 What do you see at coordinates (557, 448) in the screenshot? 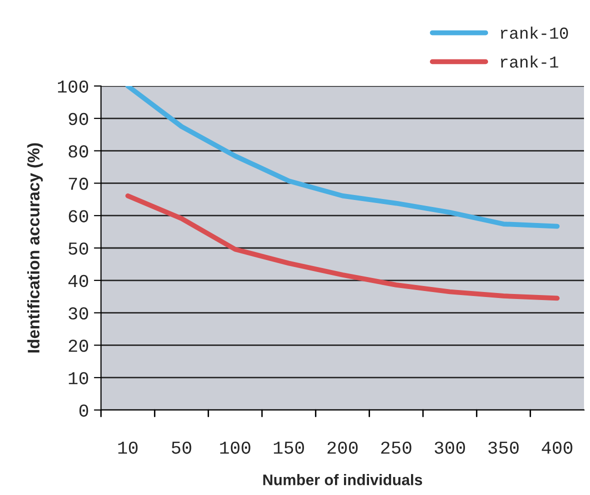
I see `x-tick-label: 400` at bounding box center [557, 448].